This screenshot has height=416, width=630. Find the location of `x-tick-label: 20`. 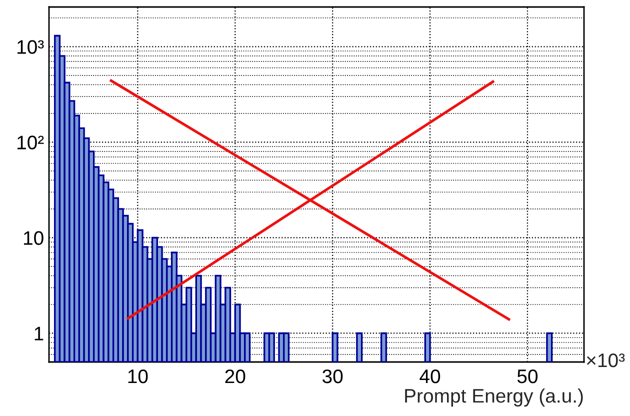

x-tick-label: 20 is located at coordinates (235, 376).